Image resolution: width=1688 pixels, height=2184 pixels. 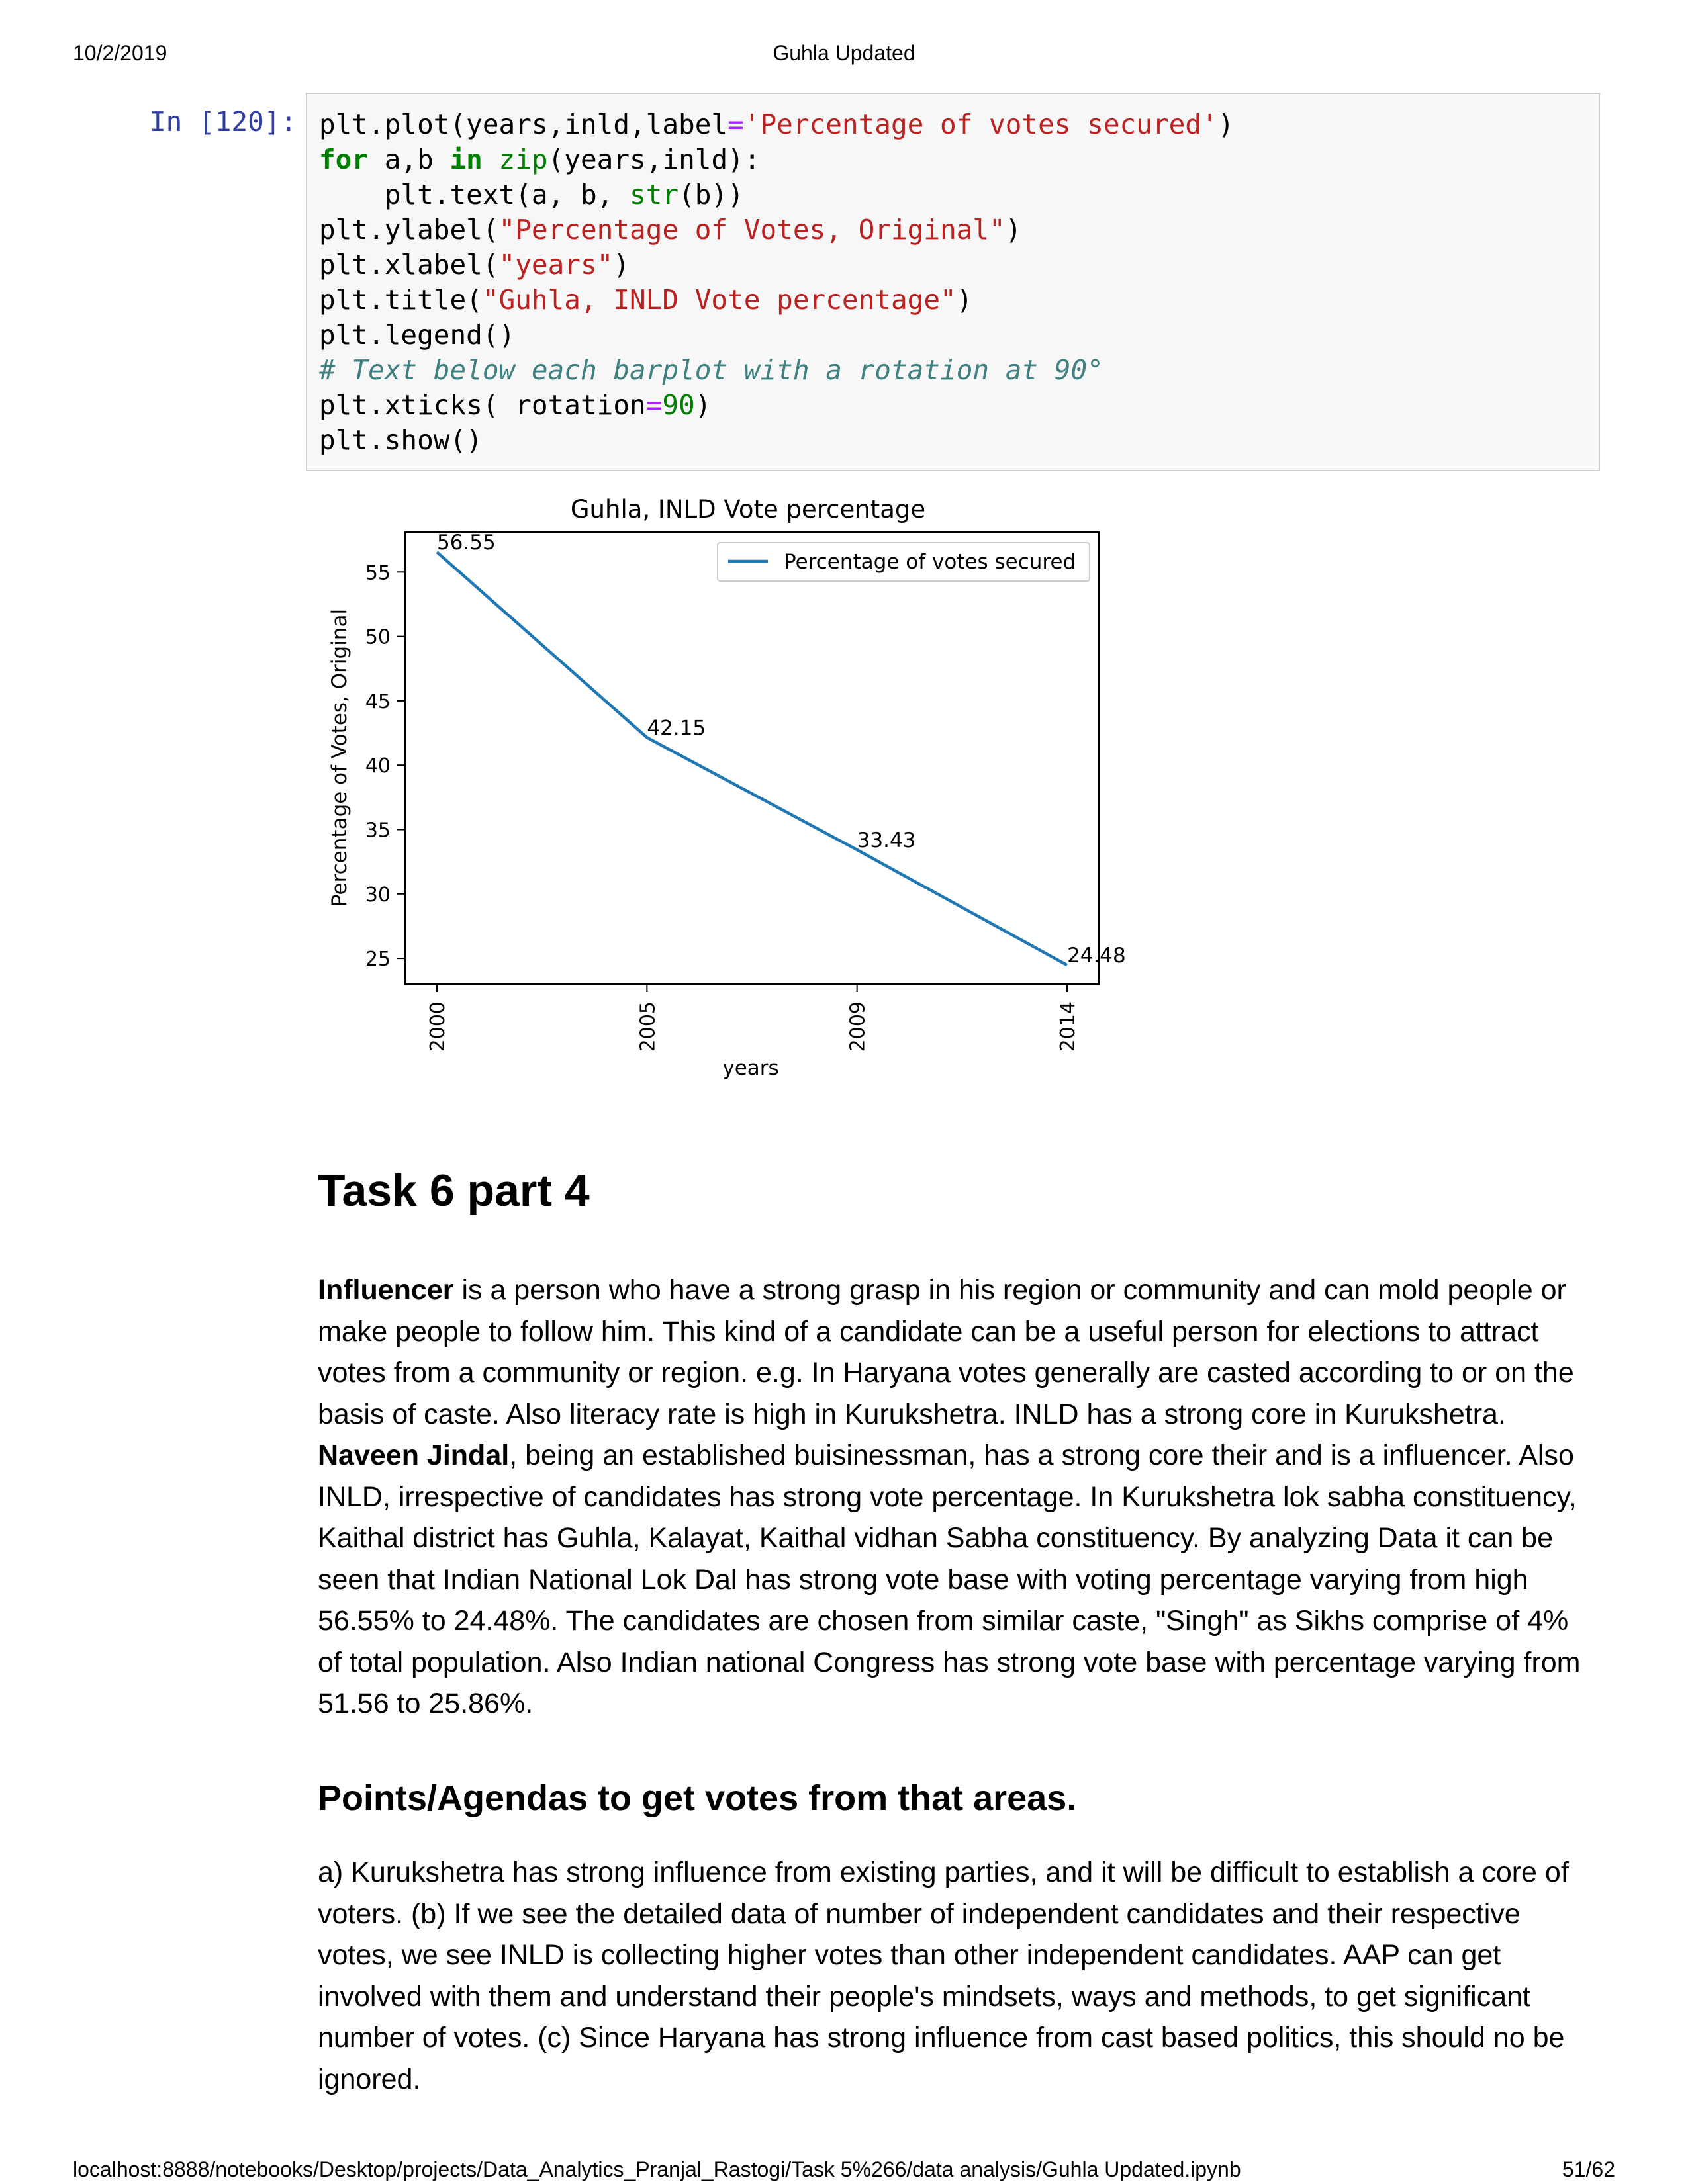 I want to click on y-tick-label: 55, so click(x=378, y=572).